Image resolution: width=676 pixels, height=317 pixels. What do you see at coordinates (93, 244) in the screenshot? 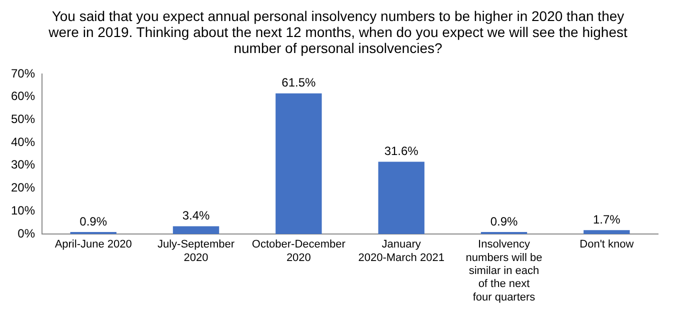
I see `x-tick-label: April-June 2020` at bounding box center [93, 244].